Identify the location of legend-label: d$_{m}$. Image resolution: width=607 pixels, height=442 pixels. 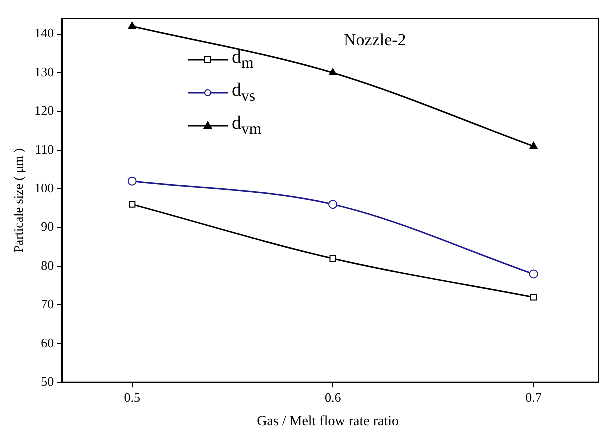
(243, 60).